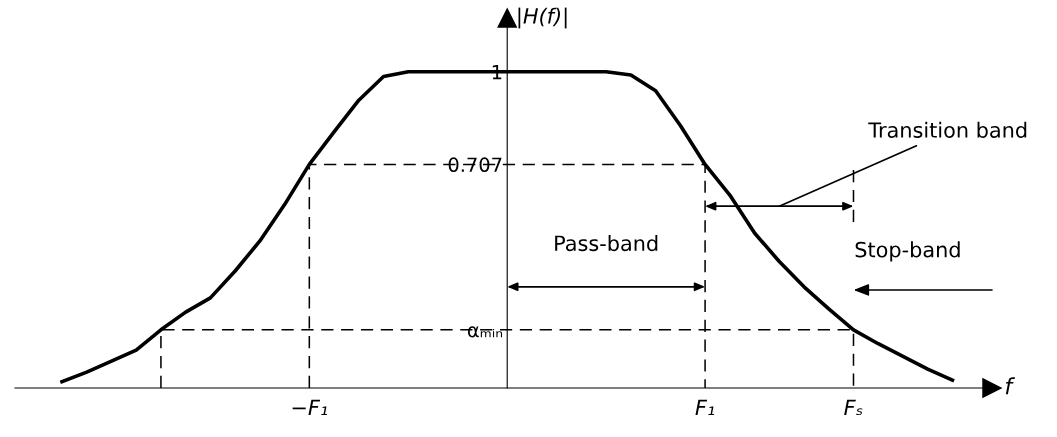 The width and height of the screenshot is (1057, 437). Describe the element at coordinates (542, 18) in the screenshot. I see `y-axis-title: |H(f)|` at that location.